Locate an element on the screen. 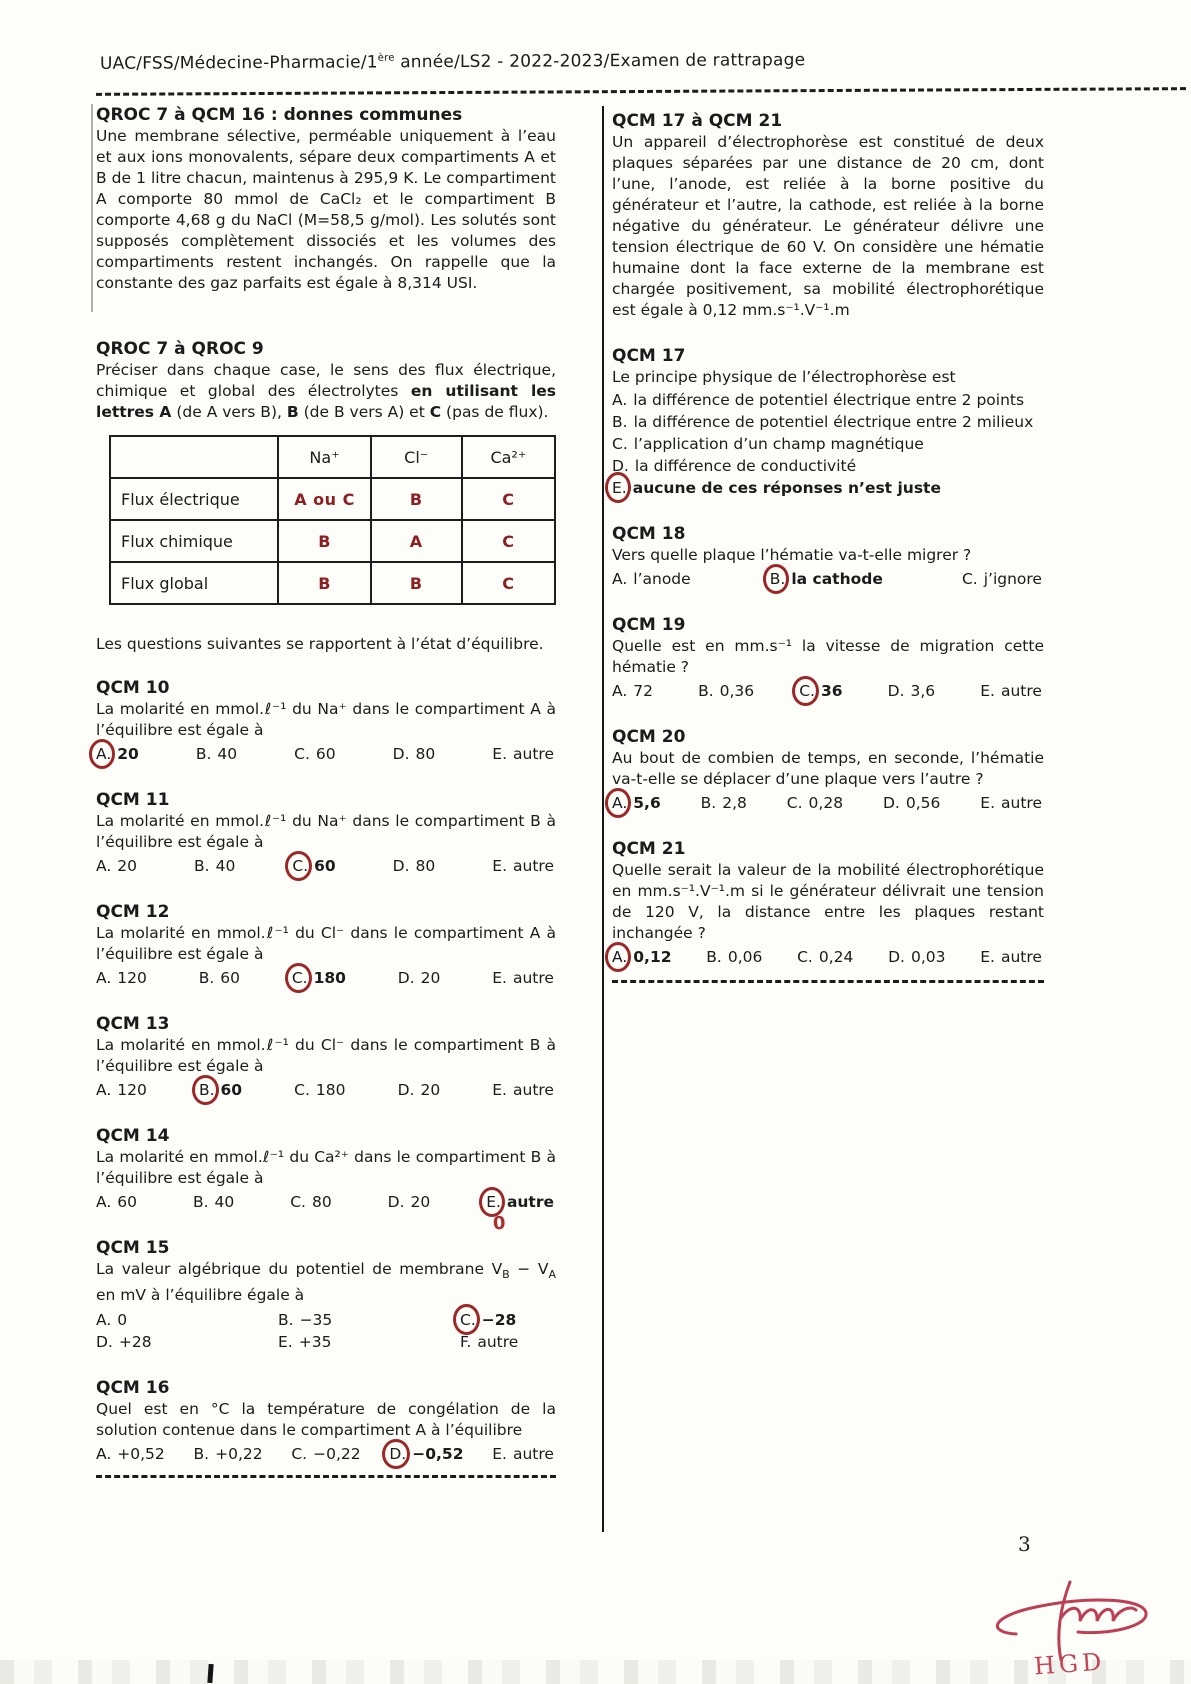 Image resolution: width=1191 pixels, height=1684 pixels. option: A. 20 is located at coordinates (113, 754).